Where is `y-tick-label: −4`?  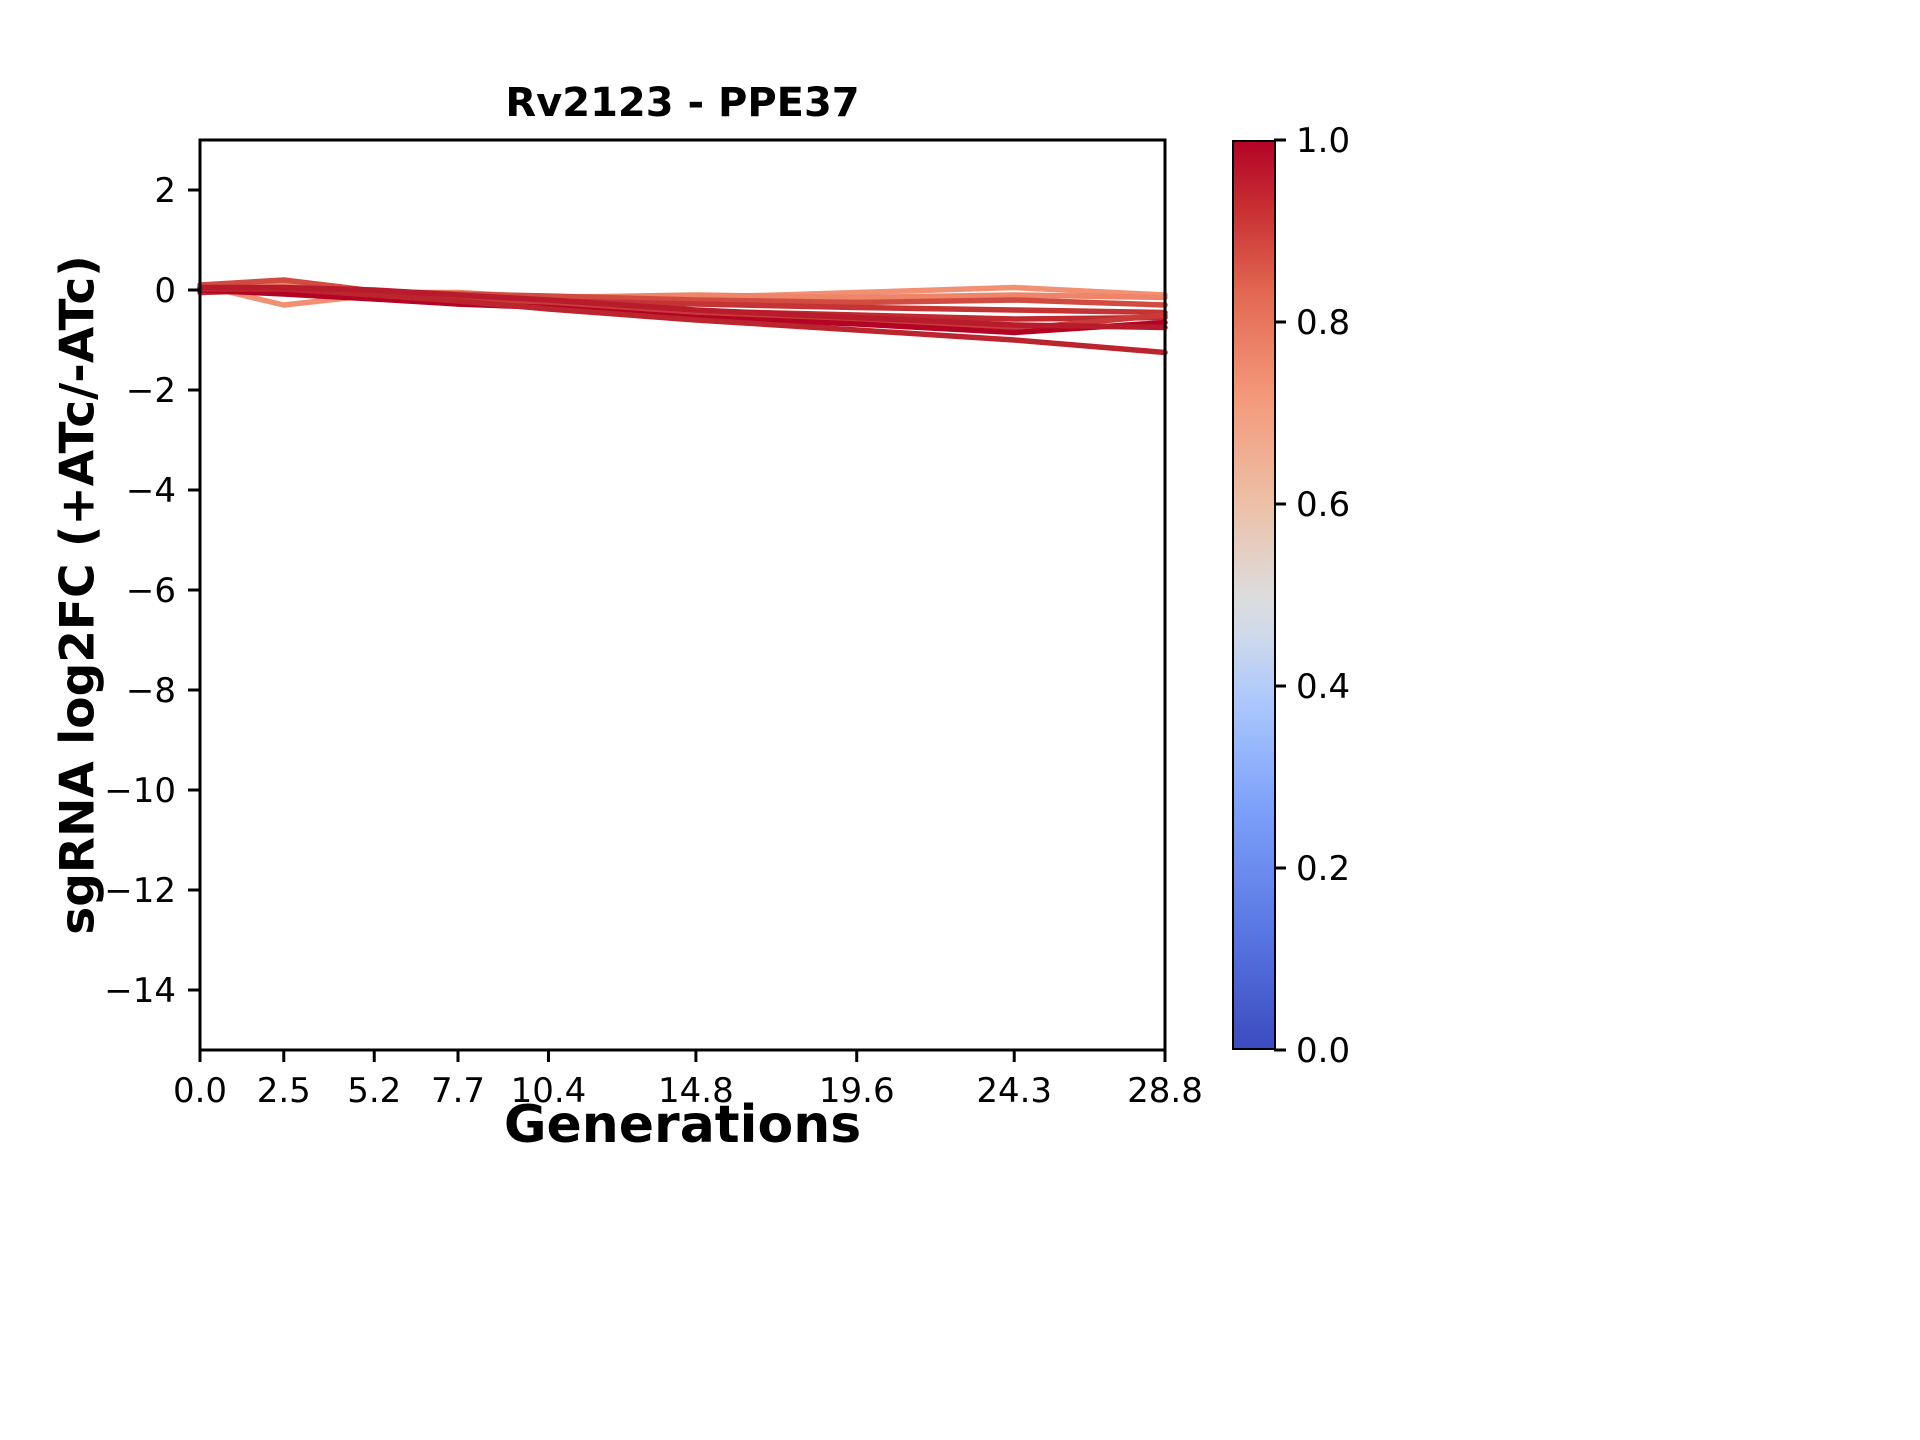
y-tick-label: −4 is located at coordinates (151, 491).